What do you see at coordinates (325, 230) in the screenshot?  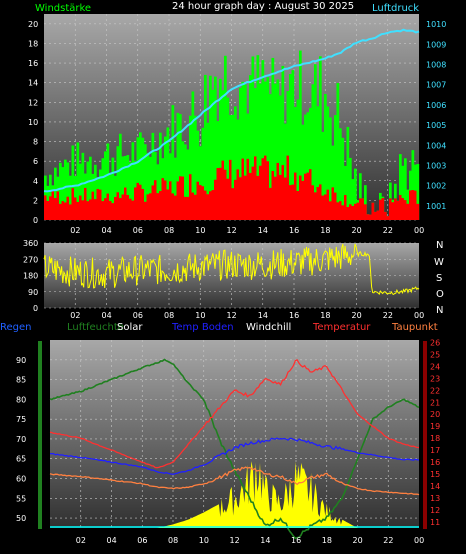 I see `x-tick-label: 18` at bounding box center [325, 230].